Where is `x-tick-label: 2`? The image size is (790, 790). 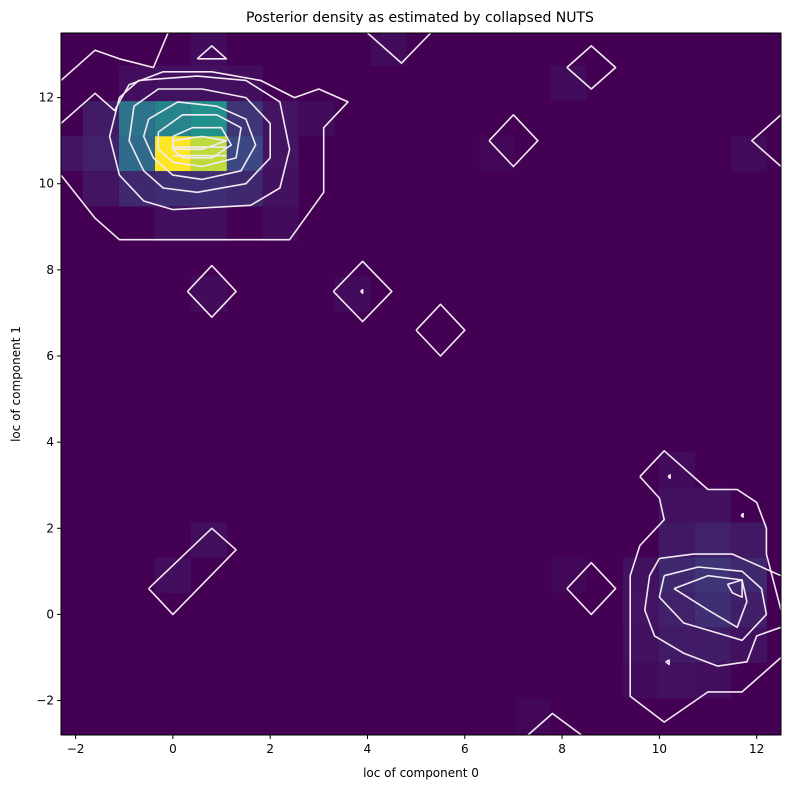 x-tick-label: 2 is located at coordinates (270, 749).